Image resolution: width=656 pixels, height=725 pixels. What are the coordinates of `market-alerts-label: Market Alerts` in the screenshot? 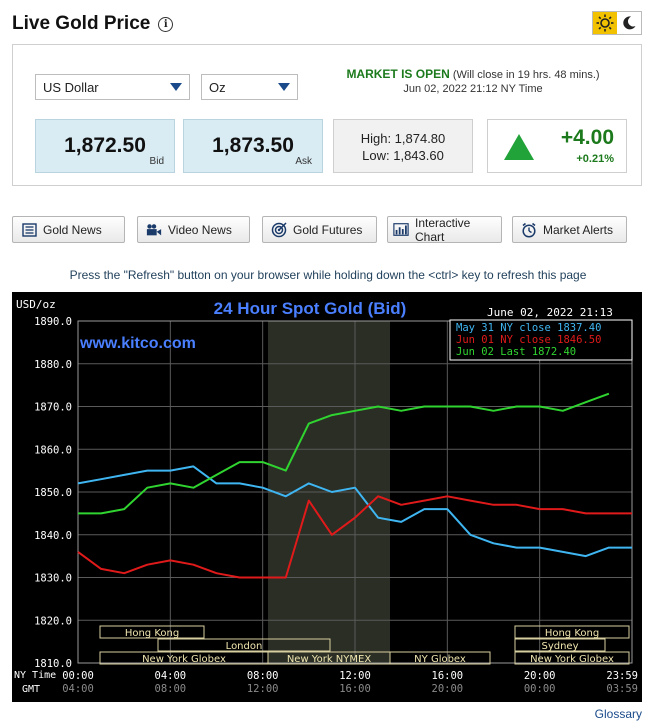 It's located at (578, 229).